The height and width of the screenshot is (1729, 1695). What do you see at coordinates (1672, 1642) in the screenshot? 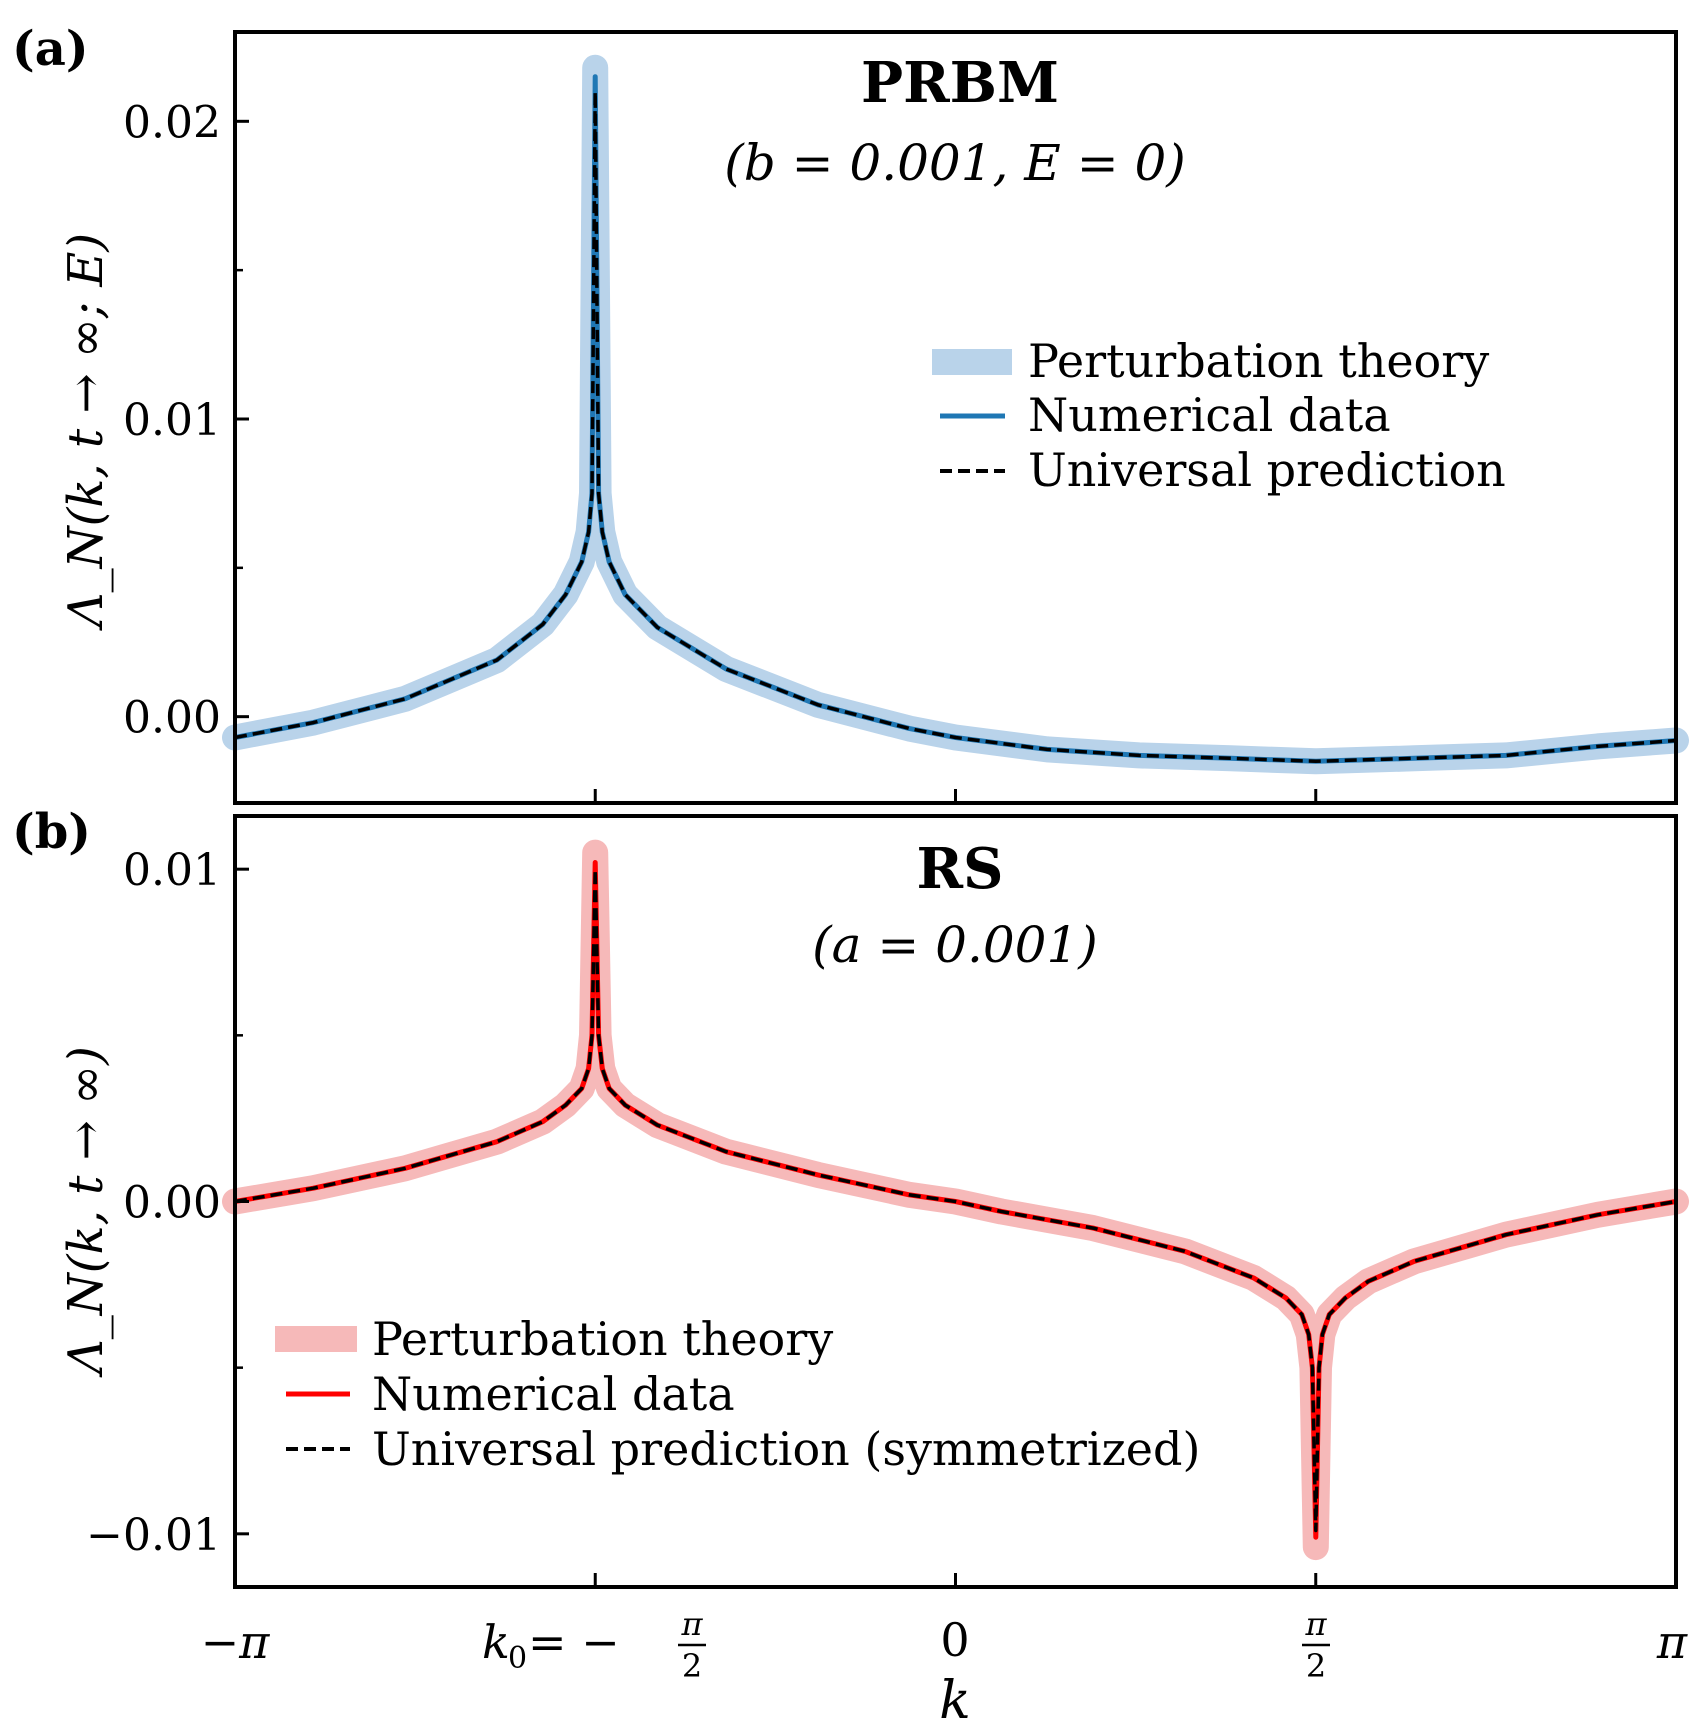
I see `x-tick-label-pos-pi: π` at bounding box center [1672, 1642].